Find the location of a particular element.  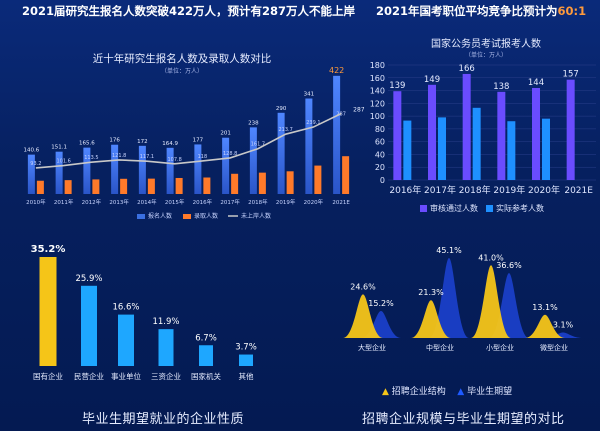

label-unadmitted: 287 is located at coordinates (341, 115).